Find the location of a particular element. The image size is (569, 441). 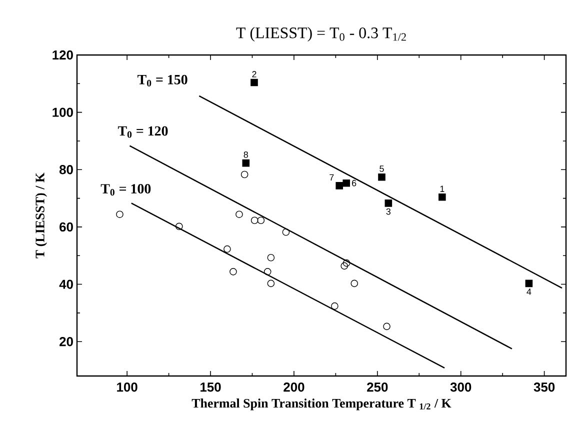

y-tick-label: 80 is located at coordinates (66, 169).